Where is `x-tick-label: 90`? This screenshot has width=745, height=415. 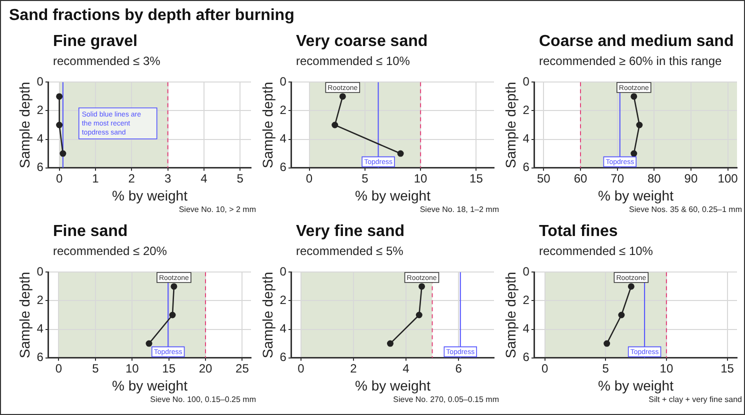 x-tick-label: 90 is located at coordinates (691, 178).